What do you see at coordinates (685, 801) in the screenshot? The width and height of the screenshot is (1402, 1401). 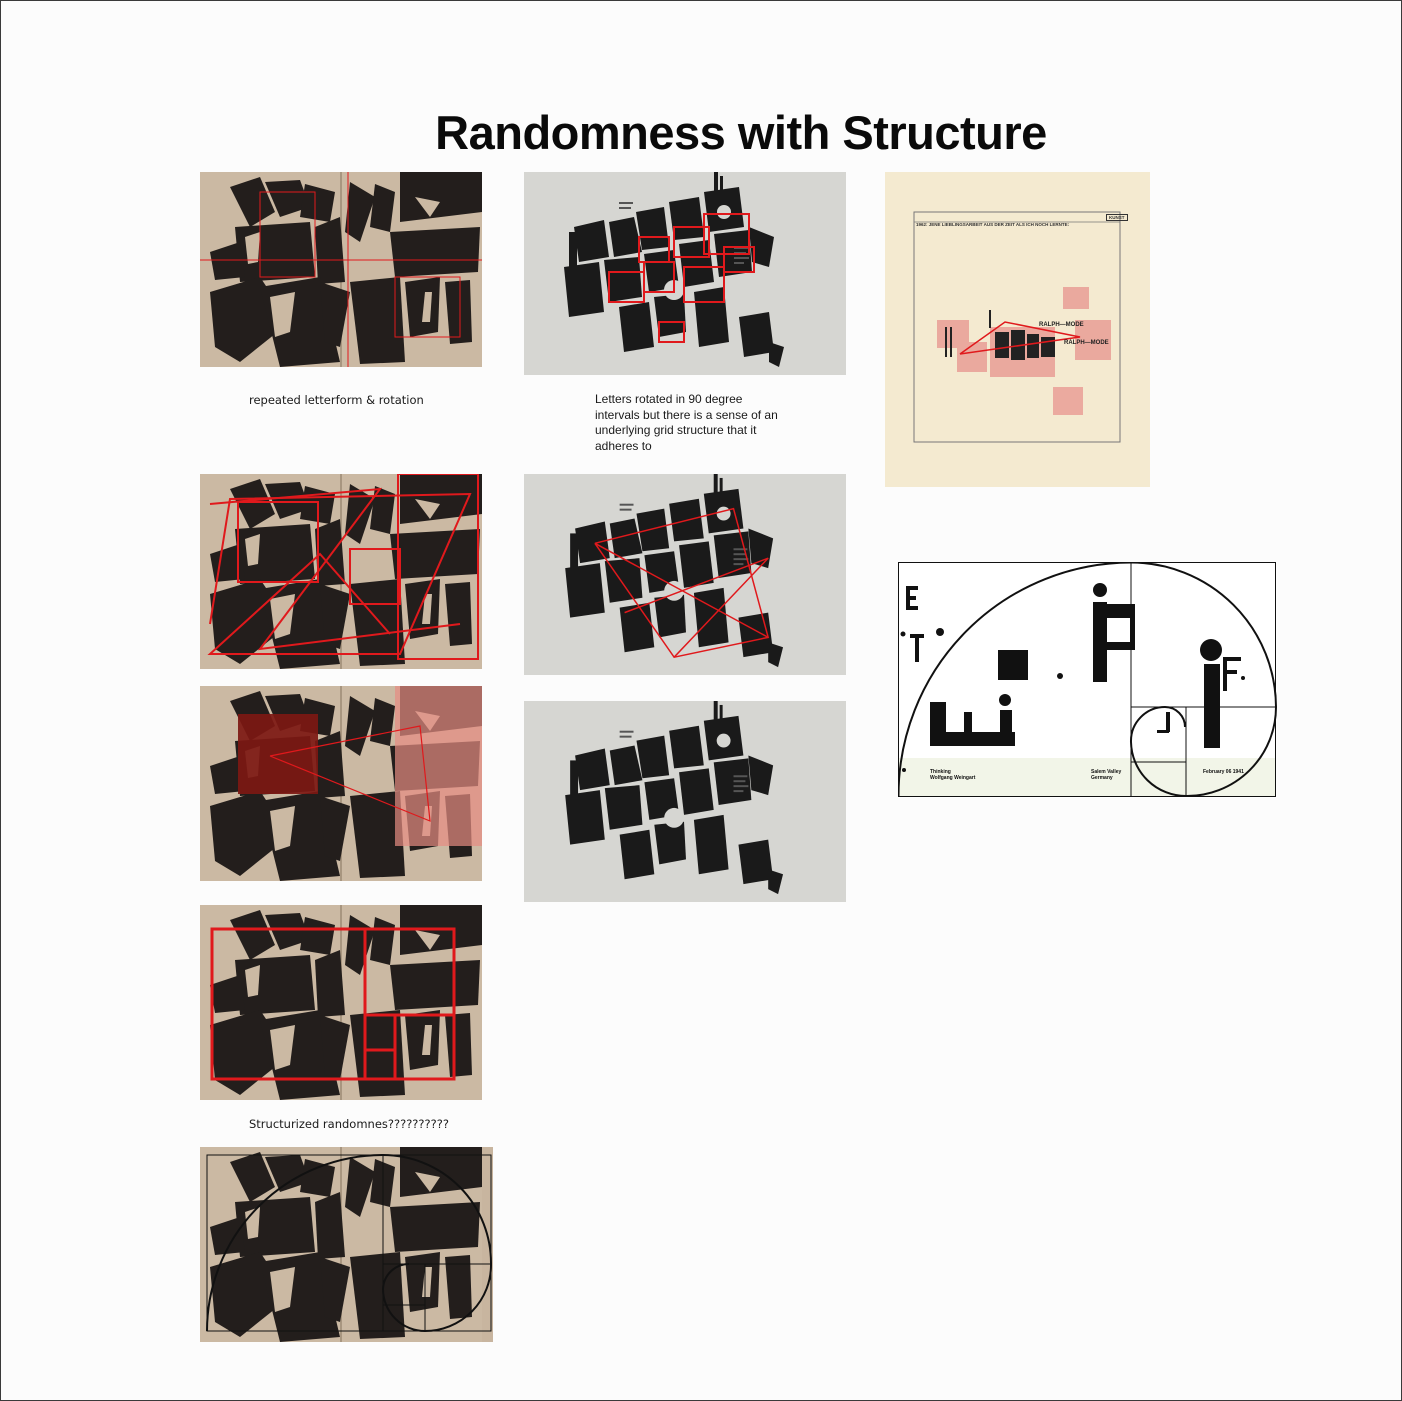 I see `w-poster-original-image` at bounding box center [685, 801].